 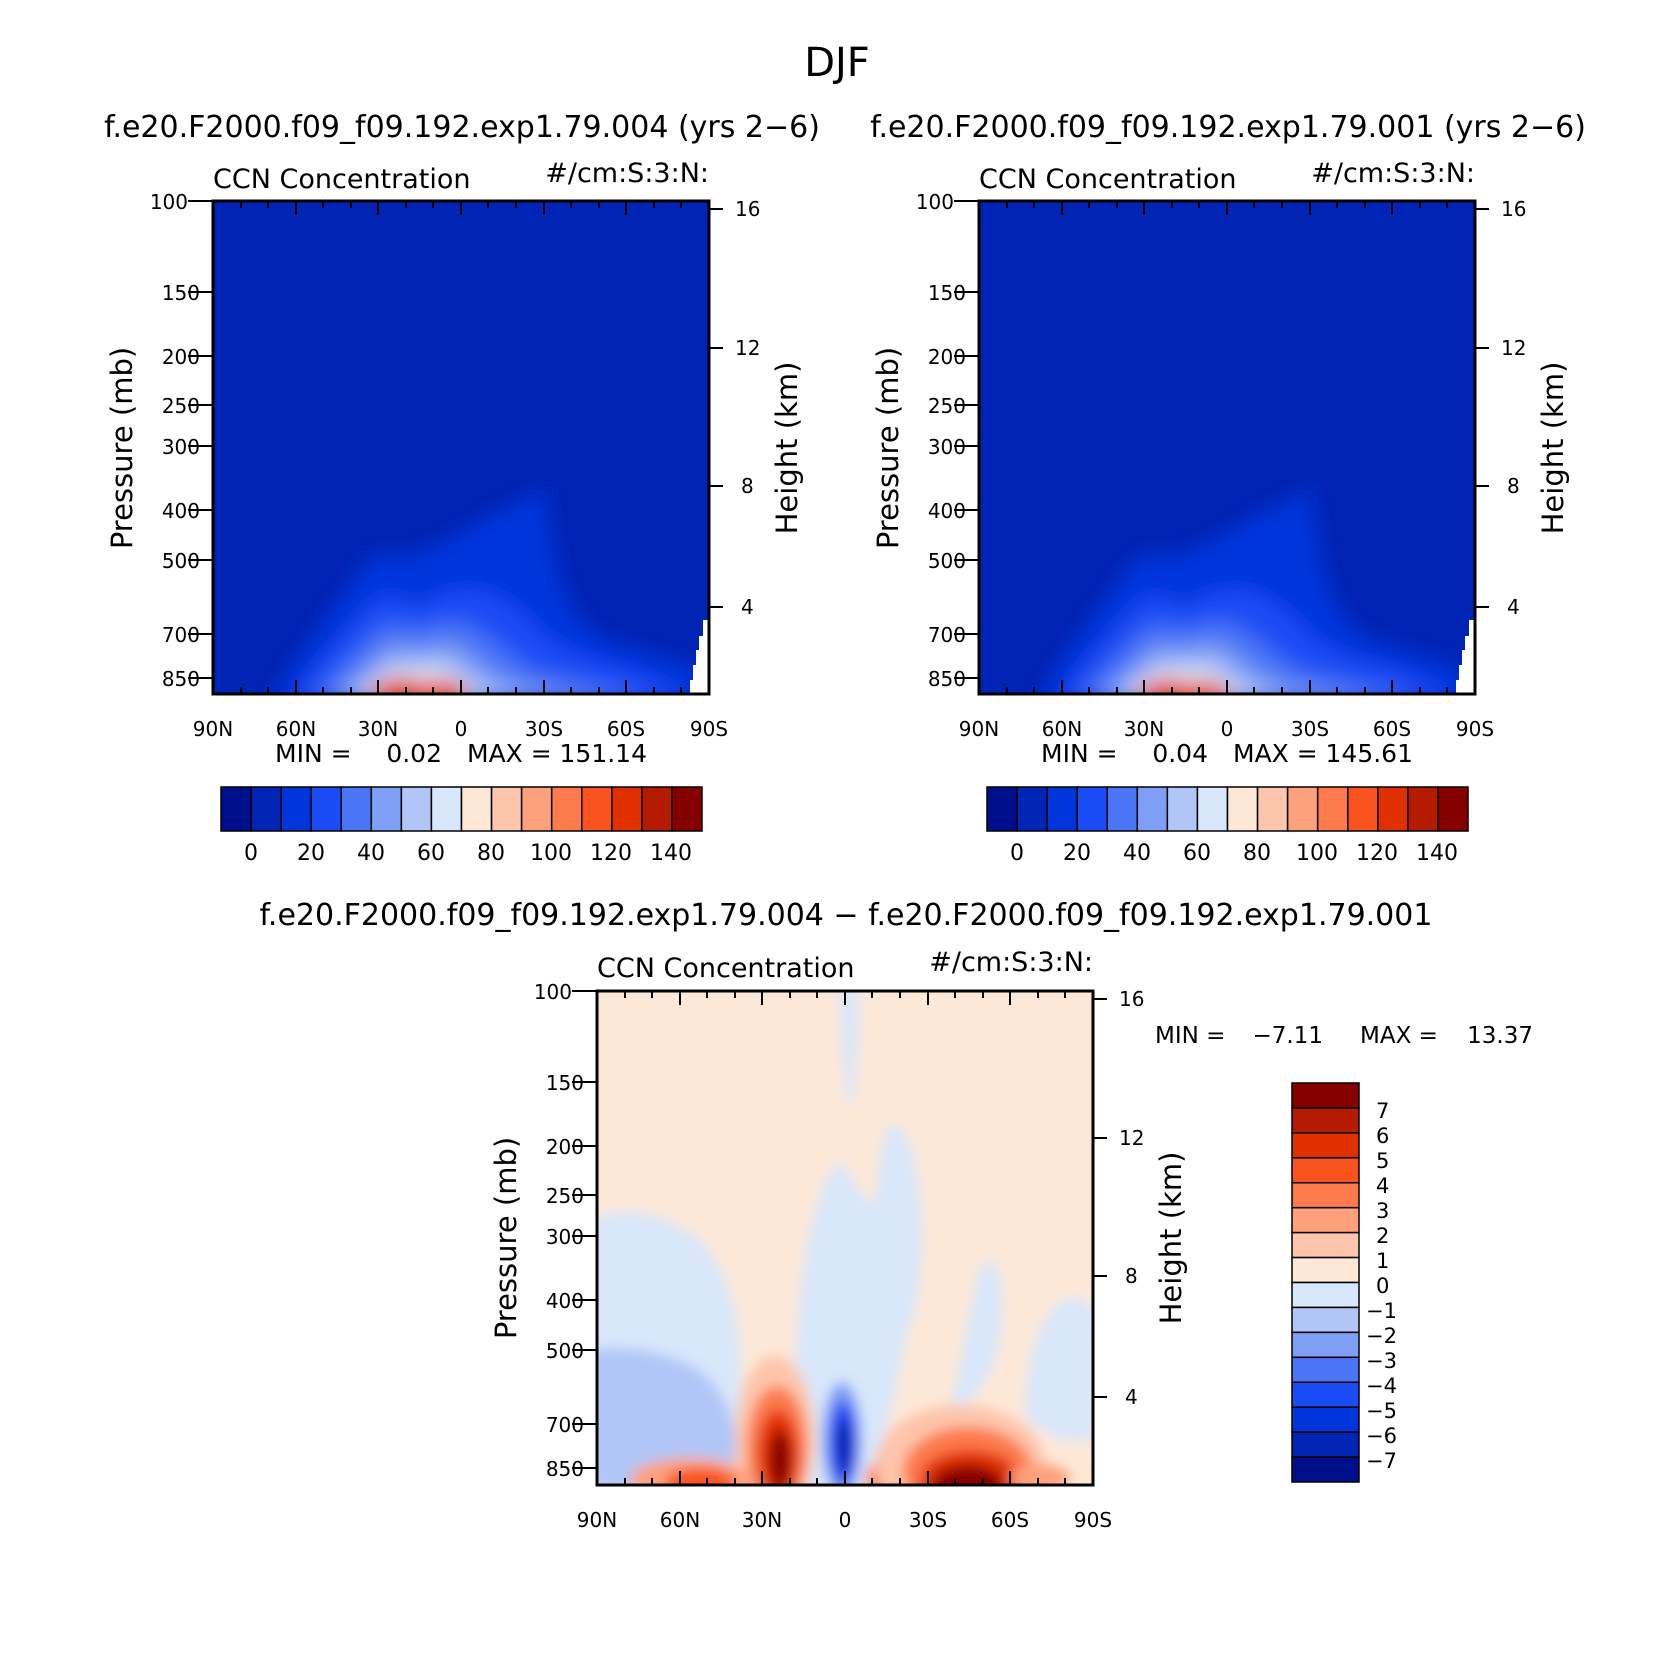 I want to click on panel-c-colorbar-labels: 7 6 5 4 3 2 1 0 −1 −2 −3 −4 −5 −6 −7, so click(x=1381, y=1286).